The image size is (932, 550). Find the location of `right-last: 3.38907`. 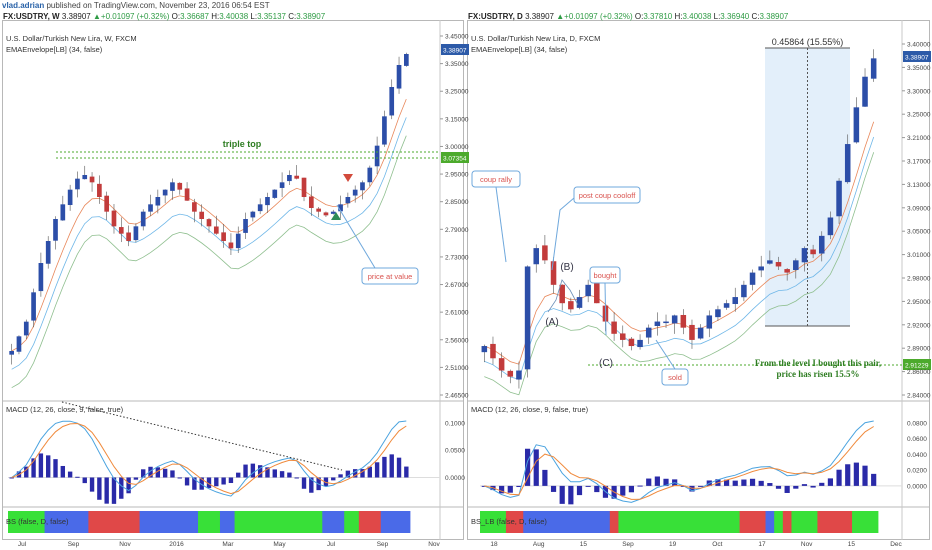

right-last: 3.38907 is located at coordinates (539, 16).